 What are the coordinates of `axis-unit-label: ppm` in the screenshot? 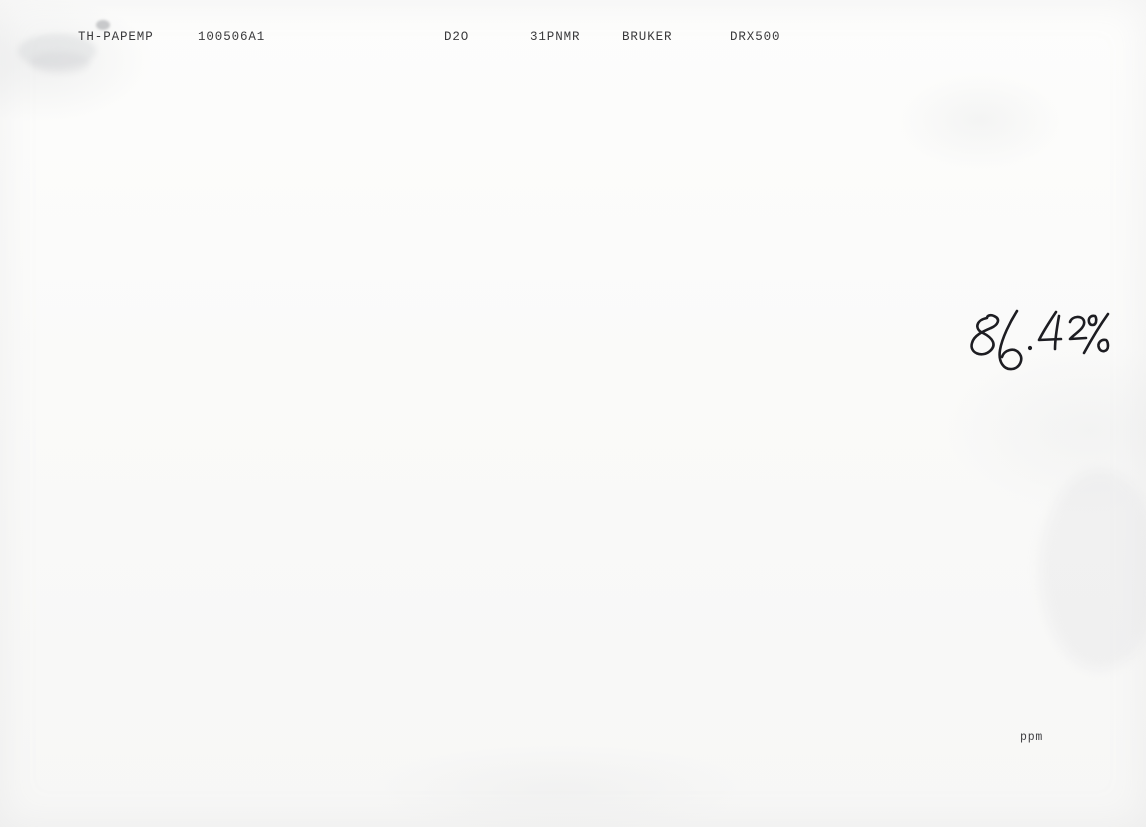 It's located at (1032, 737).